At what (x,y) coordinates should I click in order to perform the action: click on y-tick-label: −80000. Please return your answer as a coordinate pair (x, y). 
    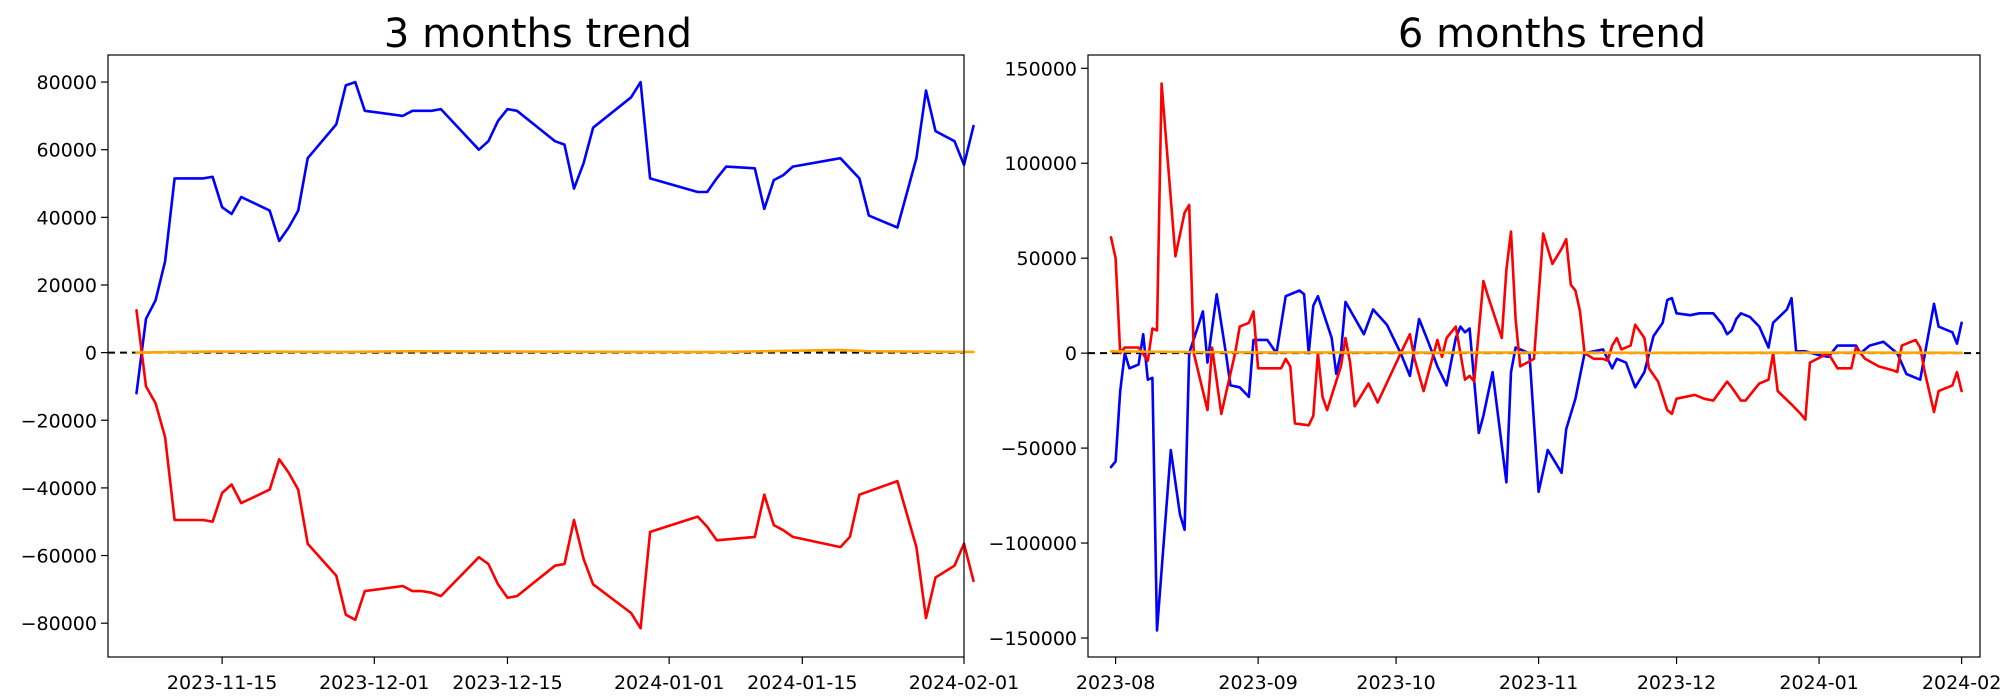
    Looking at the image, I should click on (59, 624).